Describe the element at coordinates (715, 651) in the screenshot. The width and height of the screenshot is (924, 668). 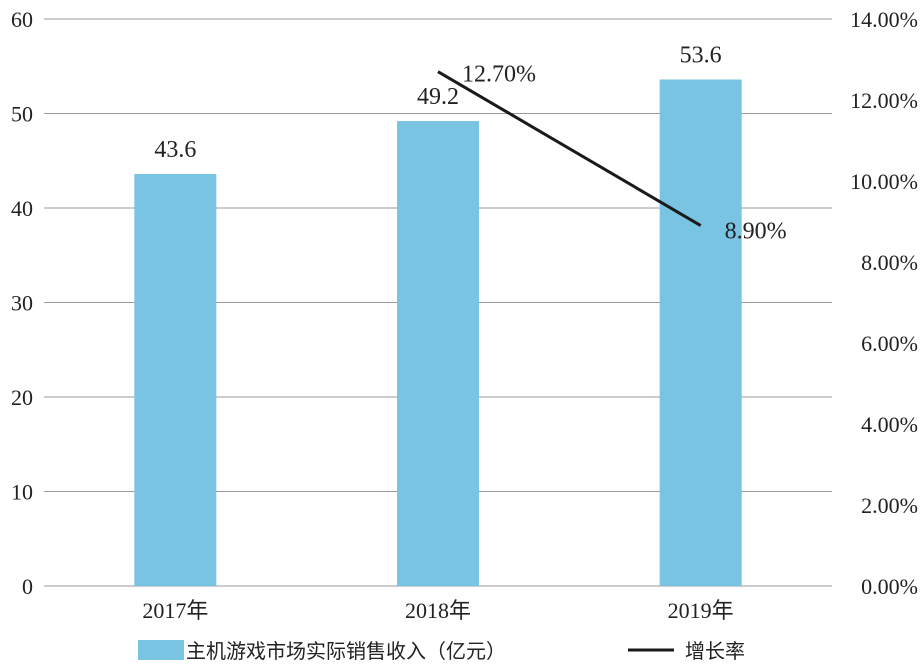
I see `legend-line-label: 增长率` at that location.